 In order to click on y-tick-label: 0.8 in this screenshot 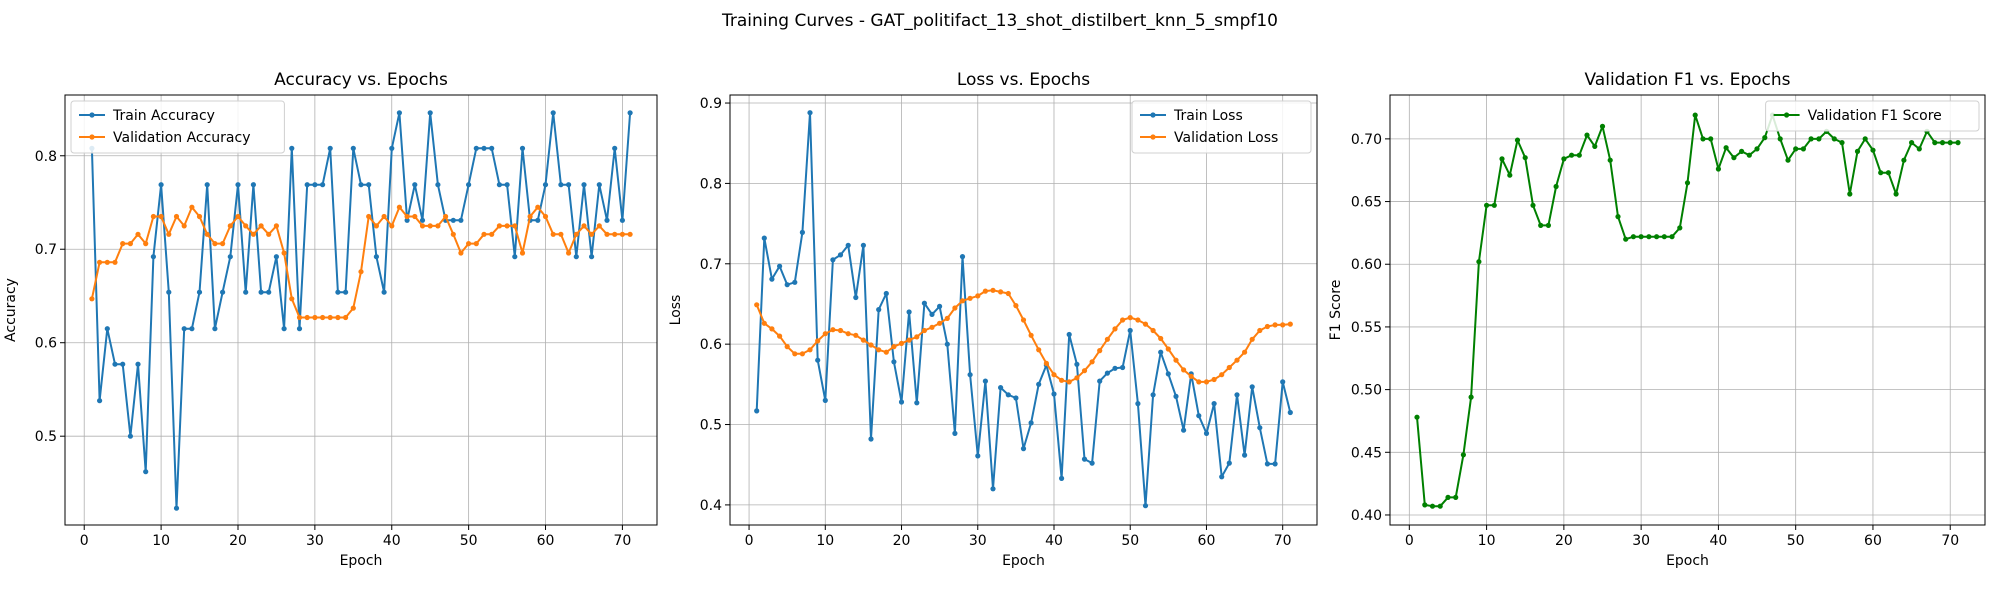, I will do `click(46, 157)`.